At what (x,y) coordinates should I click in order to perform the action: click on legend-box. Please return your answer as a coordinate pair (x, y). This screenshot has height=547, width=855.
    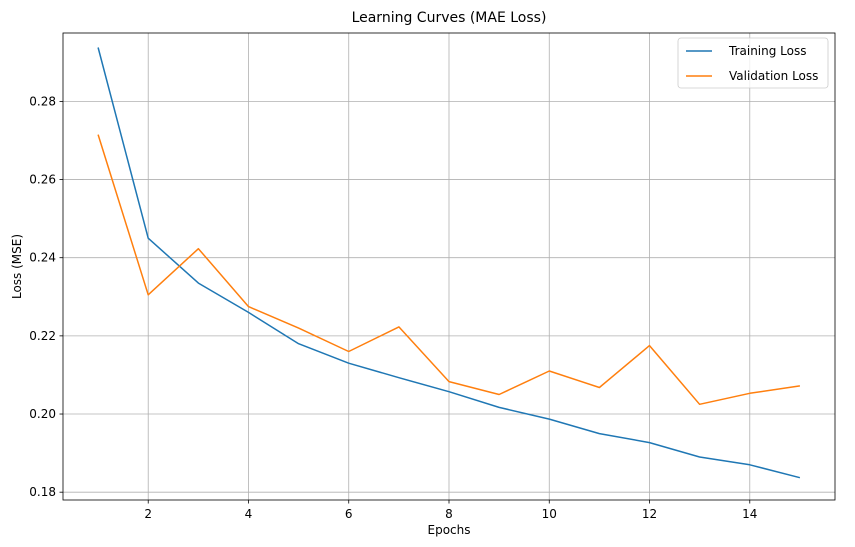
    Looking at the image, I should click on (753, 63).